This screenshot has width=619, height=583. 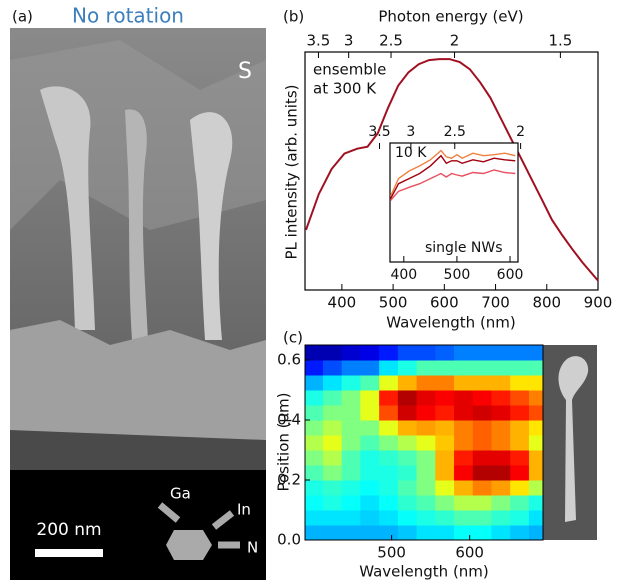 What do you see at coordinates (464, 248) in the screenshot?
I see `annotation: single NWs` at bounding box center [464, 248].